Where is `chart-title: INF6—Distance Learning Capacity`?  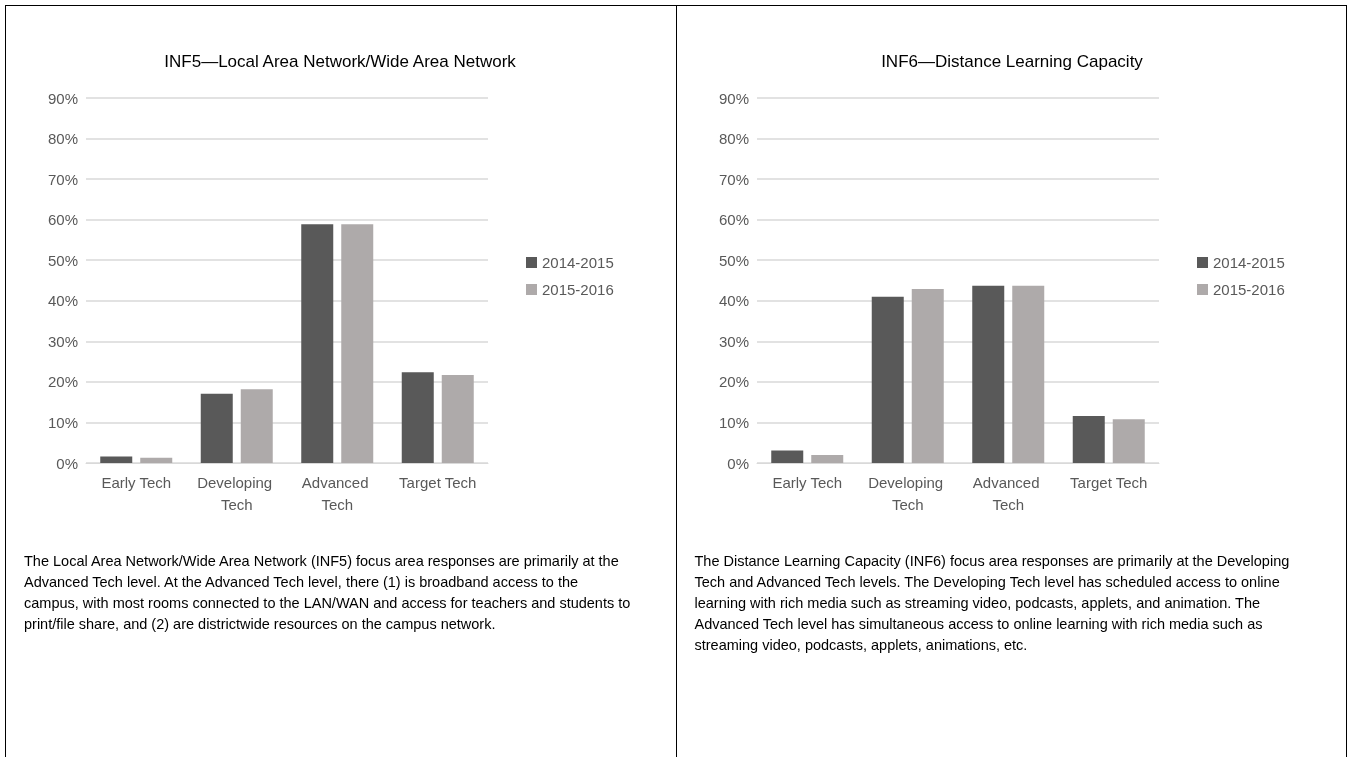 chart-title: INF6—Distance Learning Capacity is located at coordinates (1011, 61).